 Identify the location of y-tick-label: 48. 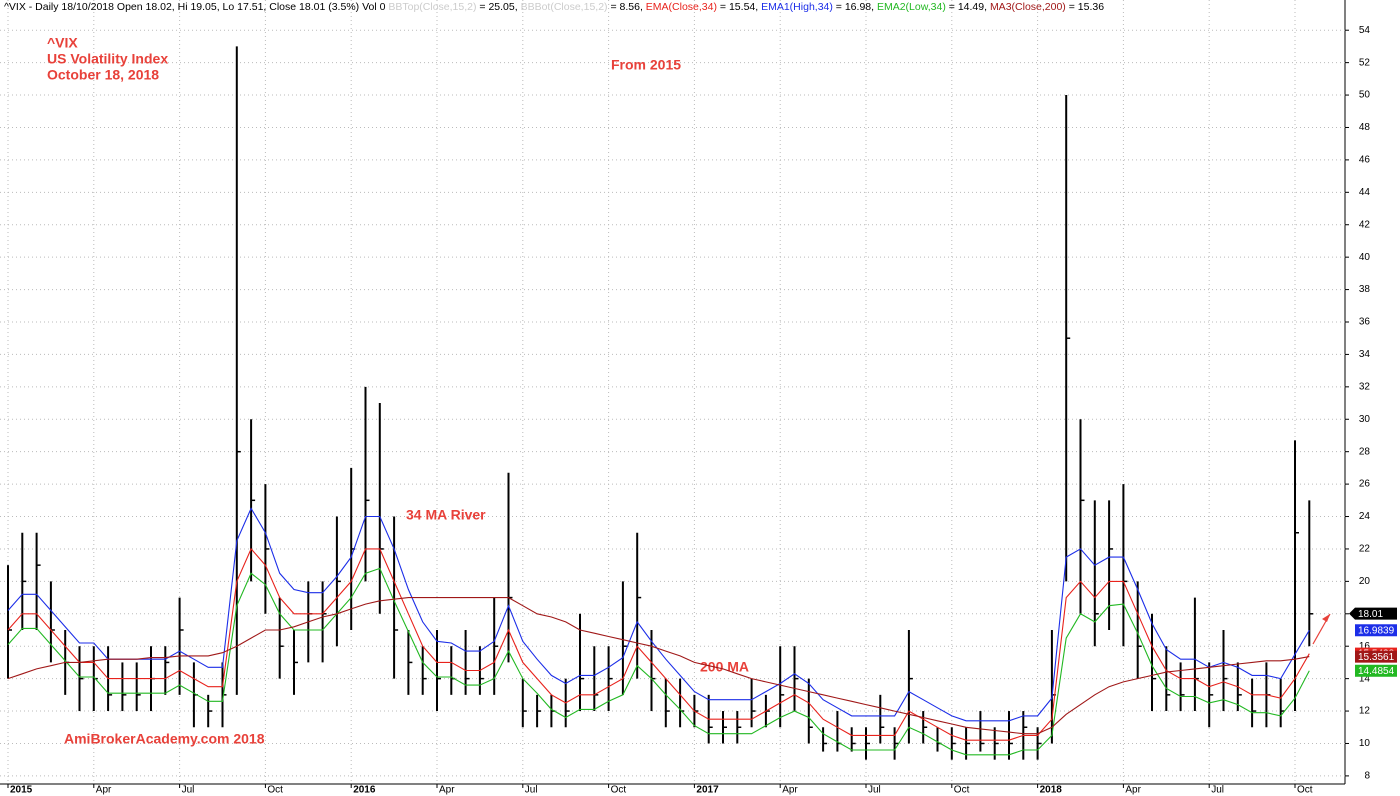
(1365, 127).